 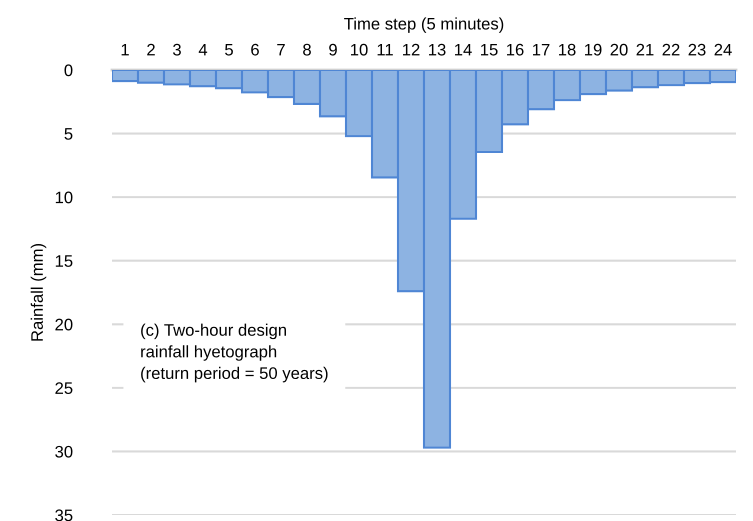 What do you see at coordinates (437, 50) in the screenshot?
I see `x-tick-label: 13` at bounding box center [437, 50].